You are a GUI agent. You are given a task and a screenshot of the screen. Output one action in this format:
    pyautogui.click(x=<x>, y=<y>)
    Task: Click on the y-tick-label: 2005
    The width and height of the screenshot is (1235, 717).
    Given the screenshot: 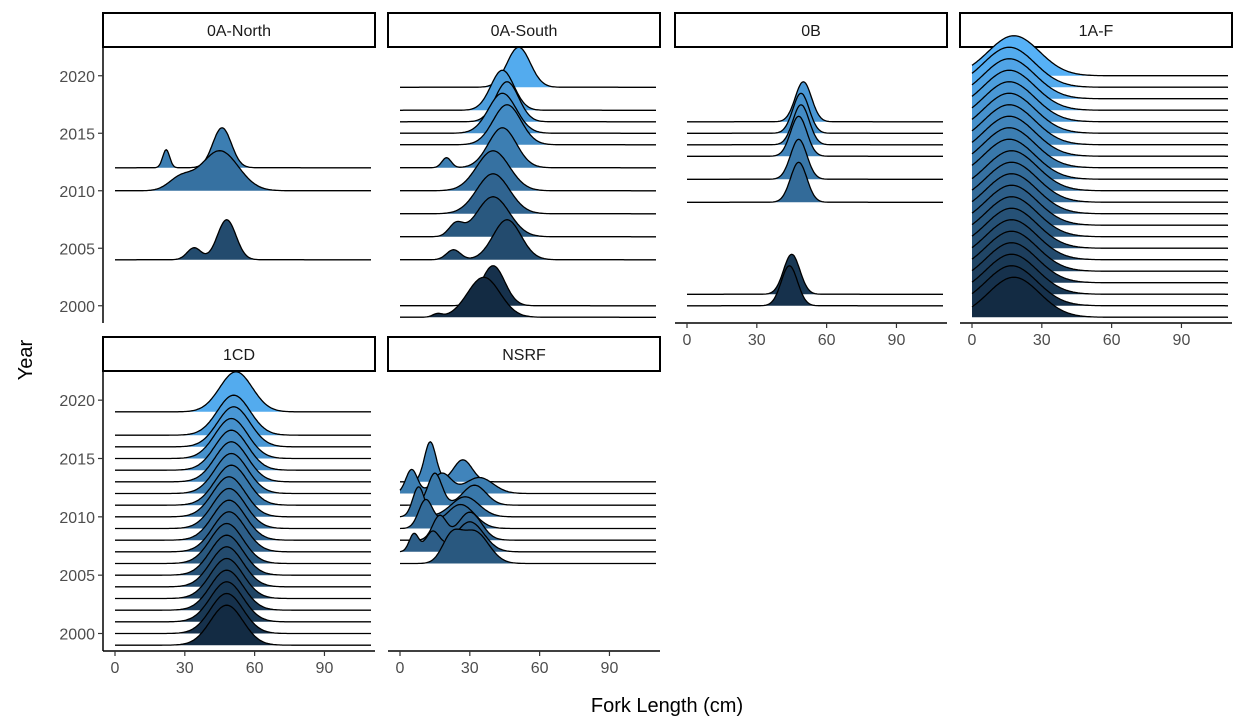 What is the action you would take?
    pyautogui.click(x=77, y=249)
    